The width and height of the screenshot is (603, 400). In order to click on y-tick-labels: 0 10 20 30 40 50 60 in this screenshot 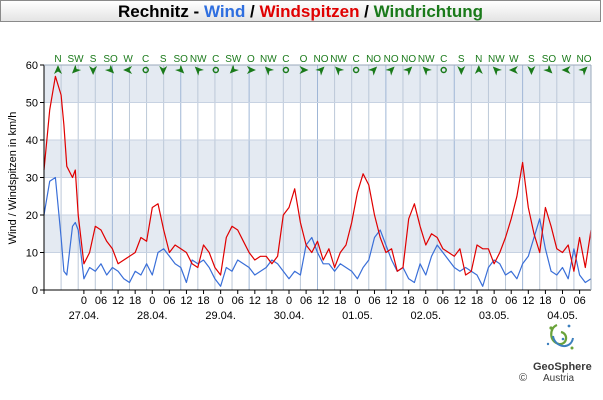, I will do `click(35, 178)`.